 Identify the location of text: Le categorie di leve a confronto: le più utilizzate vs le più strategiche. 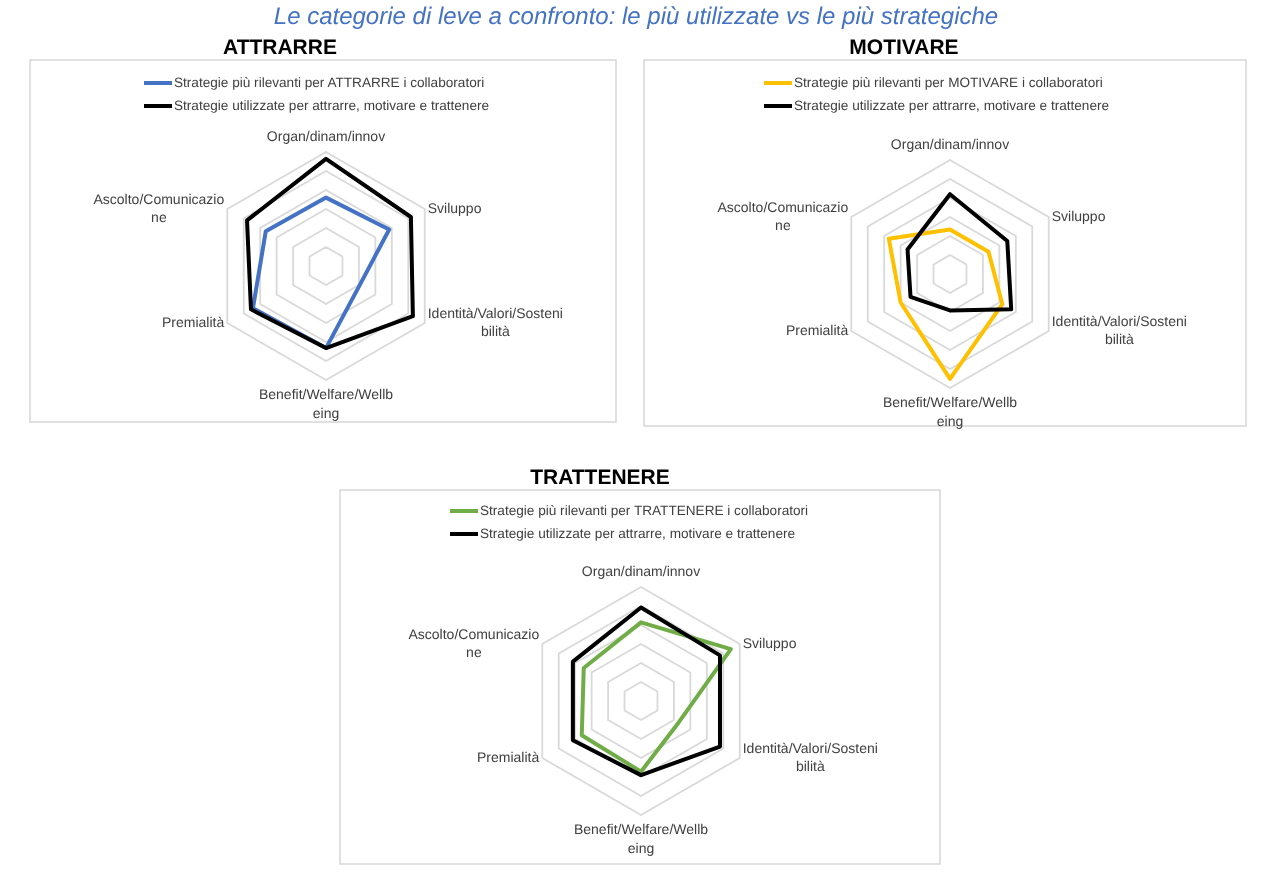
(636, 16).